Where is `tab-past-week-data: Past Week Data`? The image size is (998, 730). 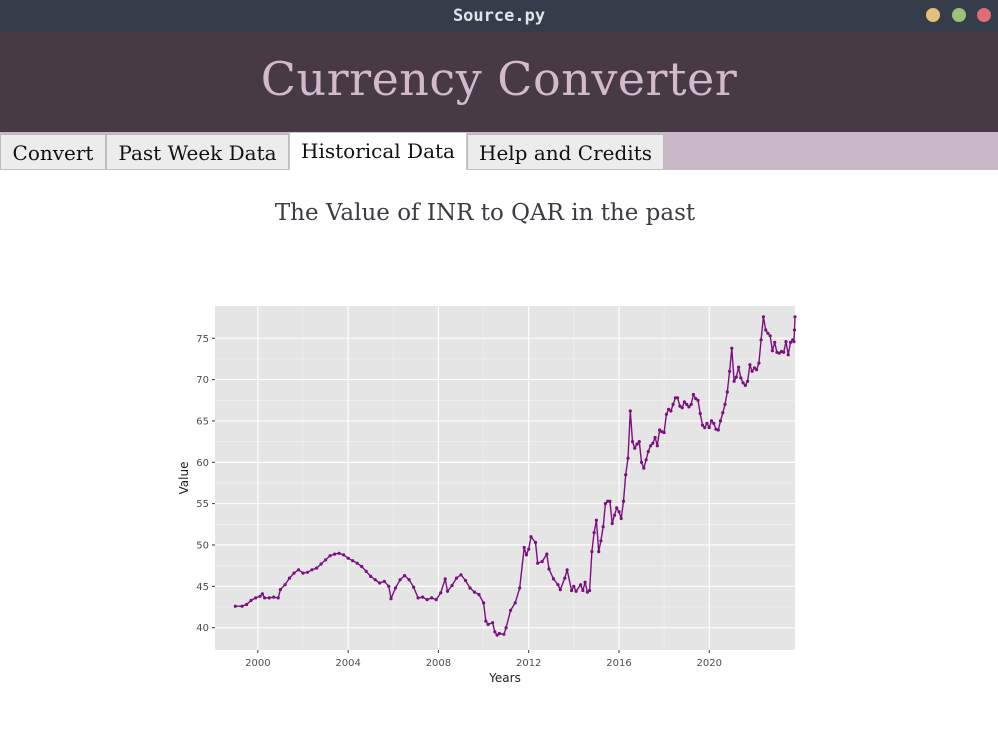 tab-past-week-data: Past Week Data is located at coordinates (197, 151).